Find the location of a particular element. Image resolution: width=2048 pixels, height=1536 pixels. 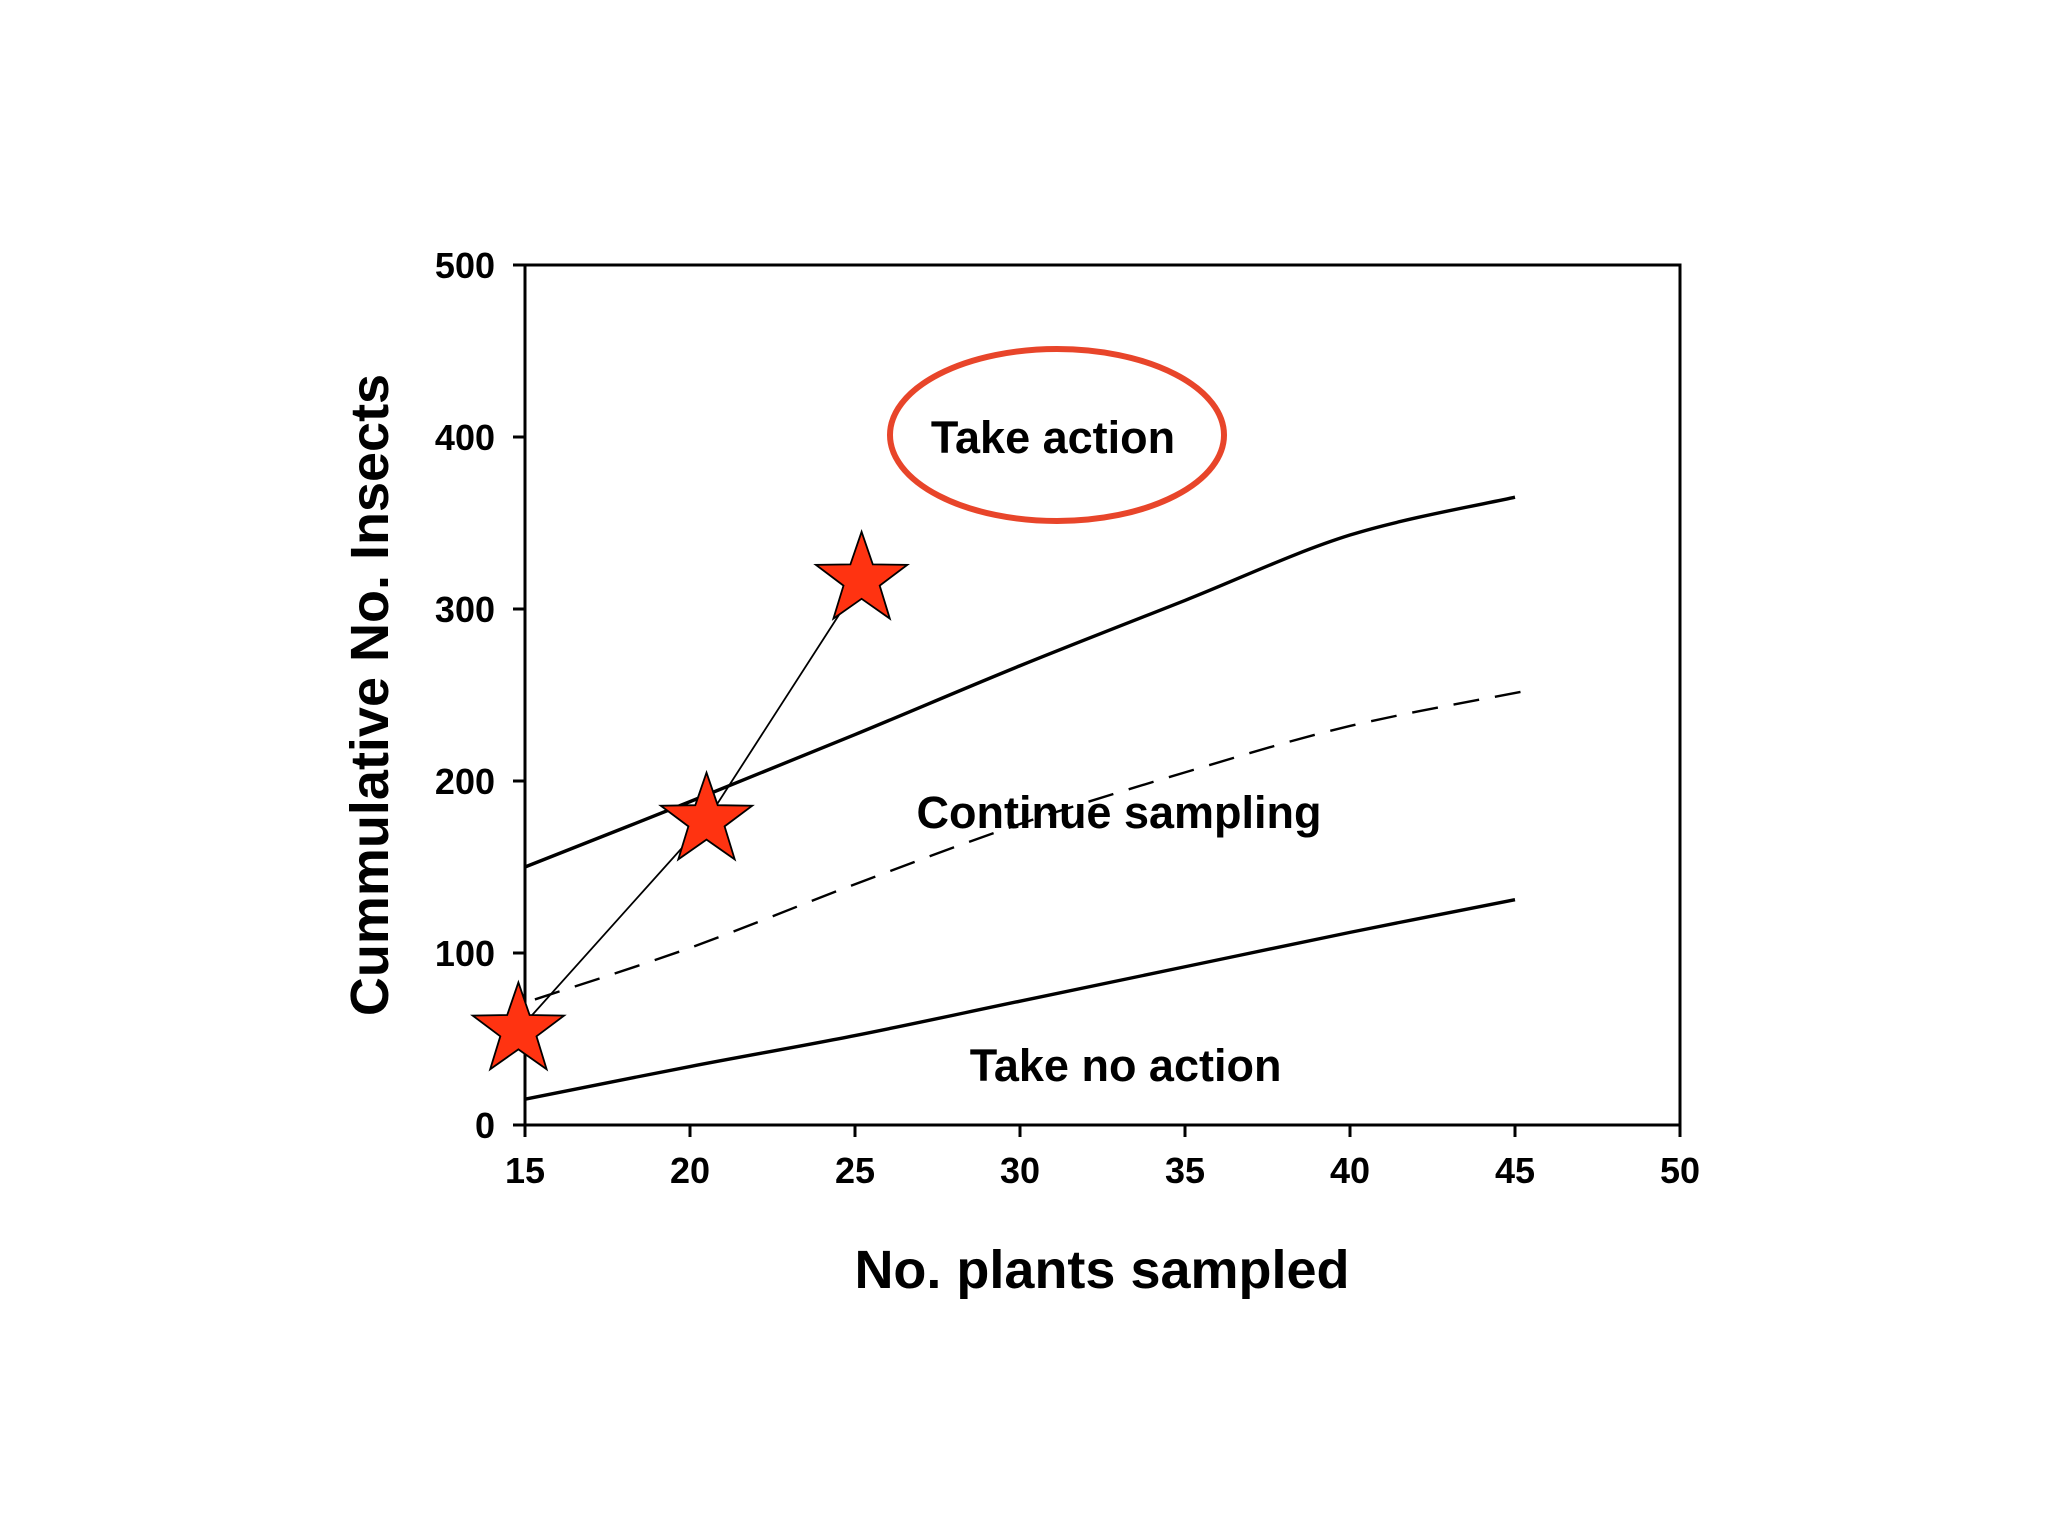

y-tick-label: 100 is located at coordinates (465, 953).